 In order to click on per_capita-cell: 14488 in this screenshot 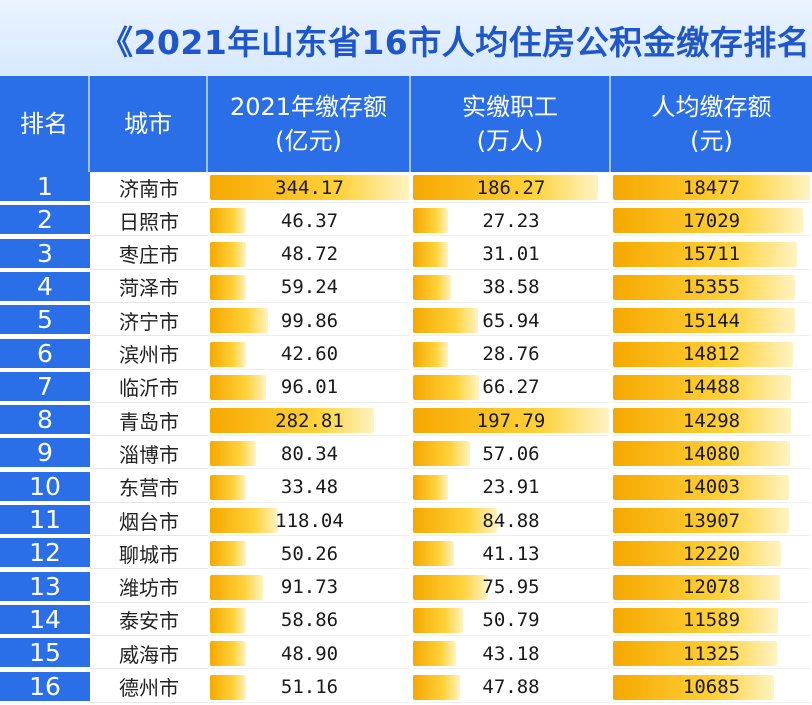, I will do `click(711, 387)`.